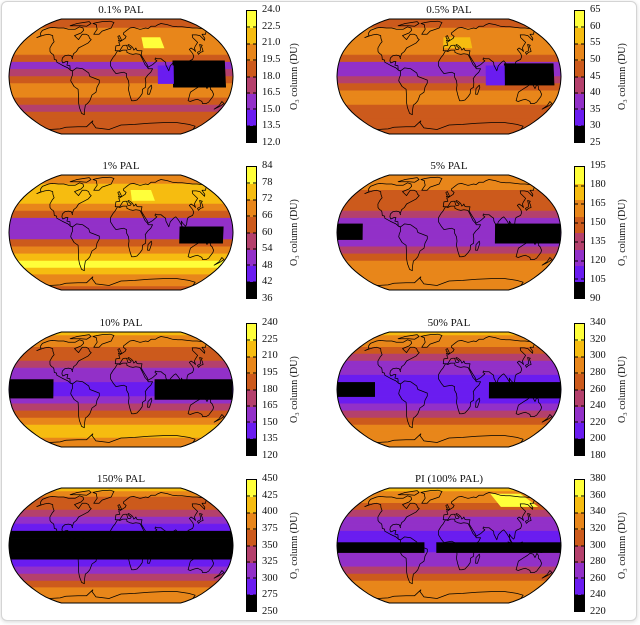 Image resolution: width=640 pixels, height=625 pixels. What do you see at coordinates (595, 298) in the screenshot?
I see `colorbar-tick-label: 90` at bounding box center [595, 298].